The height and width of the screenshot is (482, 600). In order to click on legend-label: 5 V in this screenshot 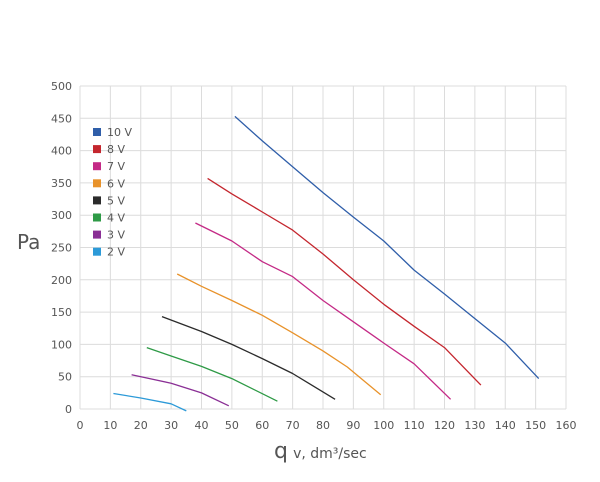, I will do `click(116, 200)`.